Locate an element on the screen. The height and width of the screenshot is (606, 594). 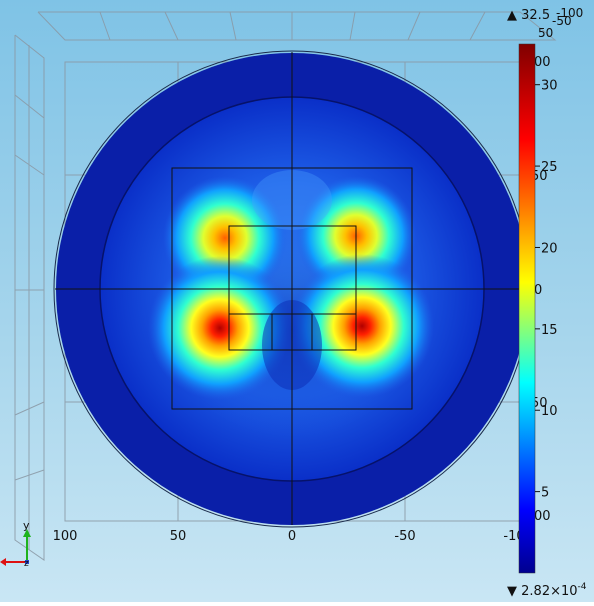
hotspot-lower-right is located at coordinates (362, 326).